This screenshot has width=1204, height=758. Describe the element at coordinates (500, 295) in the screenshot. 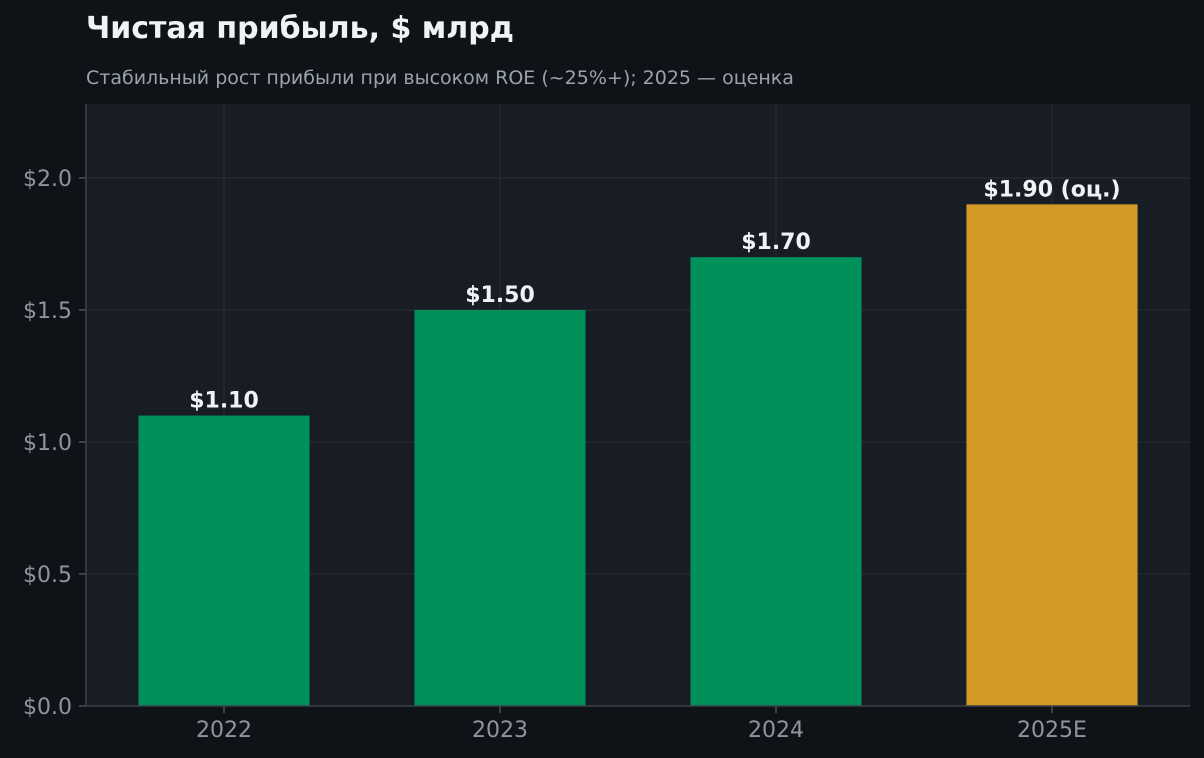

I see `bar-data-label: $1.50` at that location.